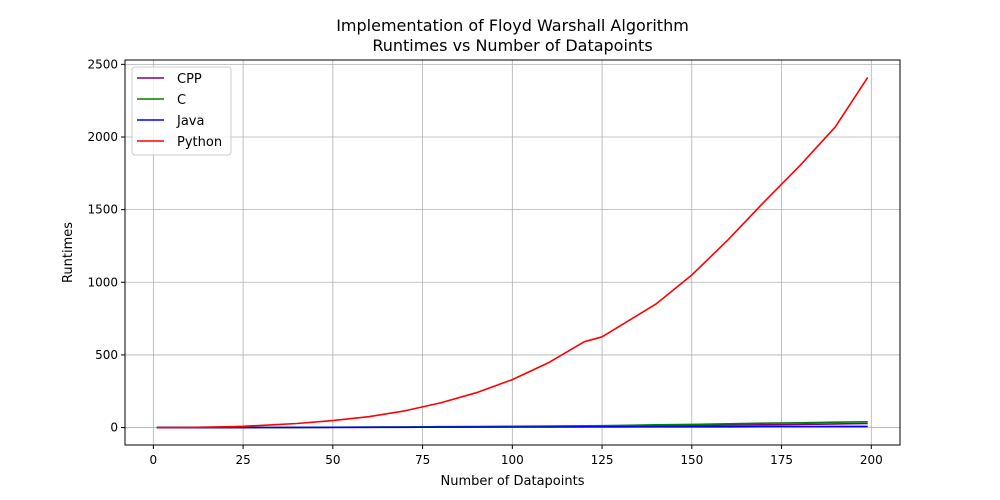 Image resolution: width=1000 pixels, height=500 pixels. I want to click on legend-label-java: Java, so click(190, 121).